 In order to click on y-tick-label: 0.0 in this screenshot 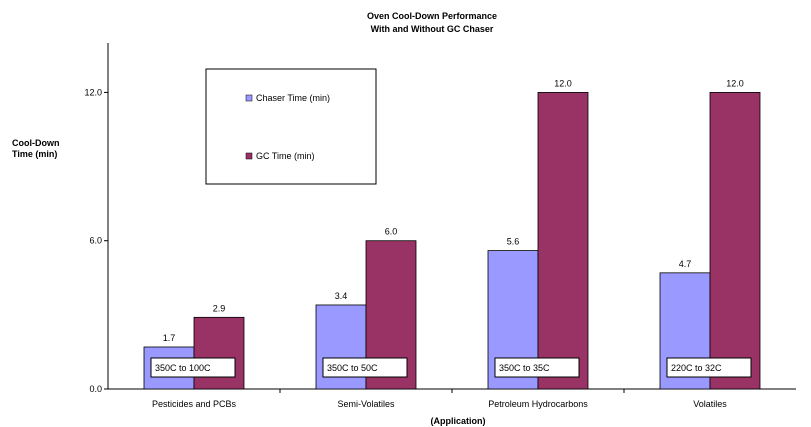, I will do `click(95, 389)`.